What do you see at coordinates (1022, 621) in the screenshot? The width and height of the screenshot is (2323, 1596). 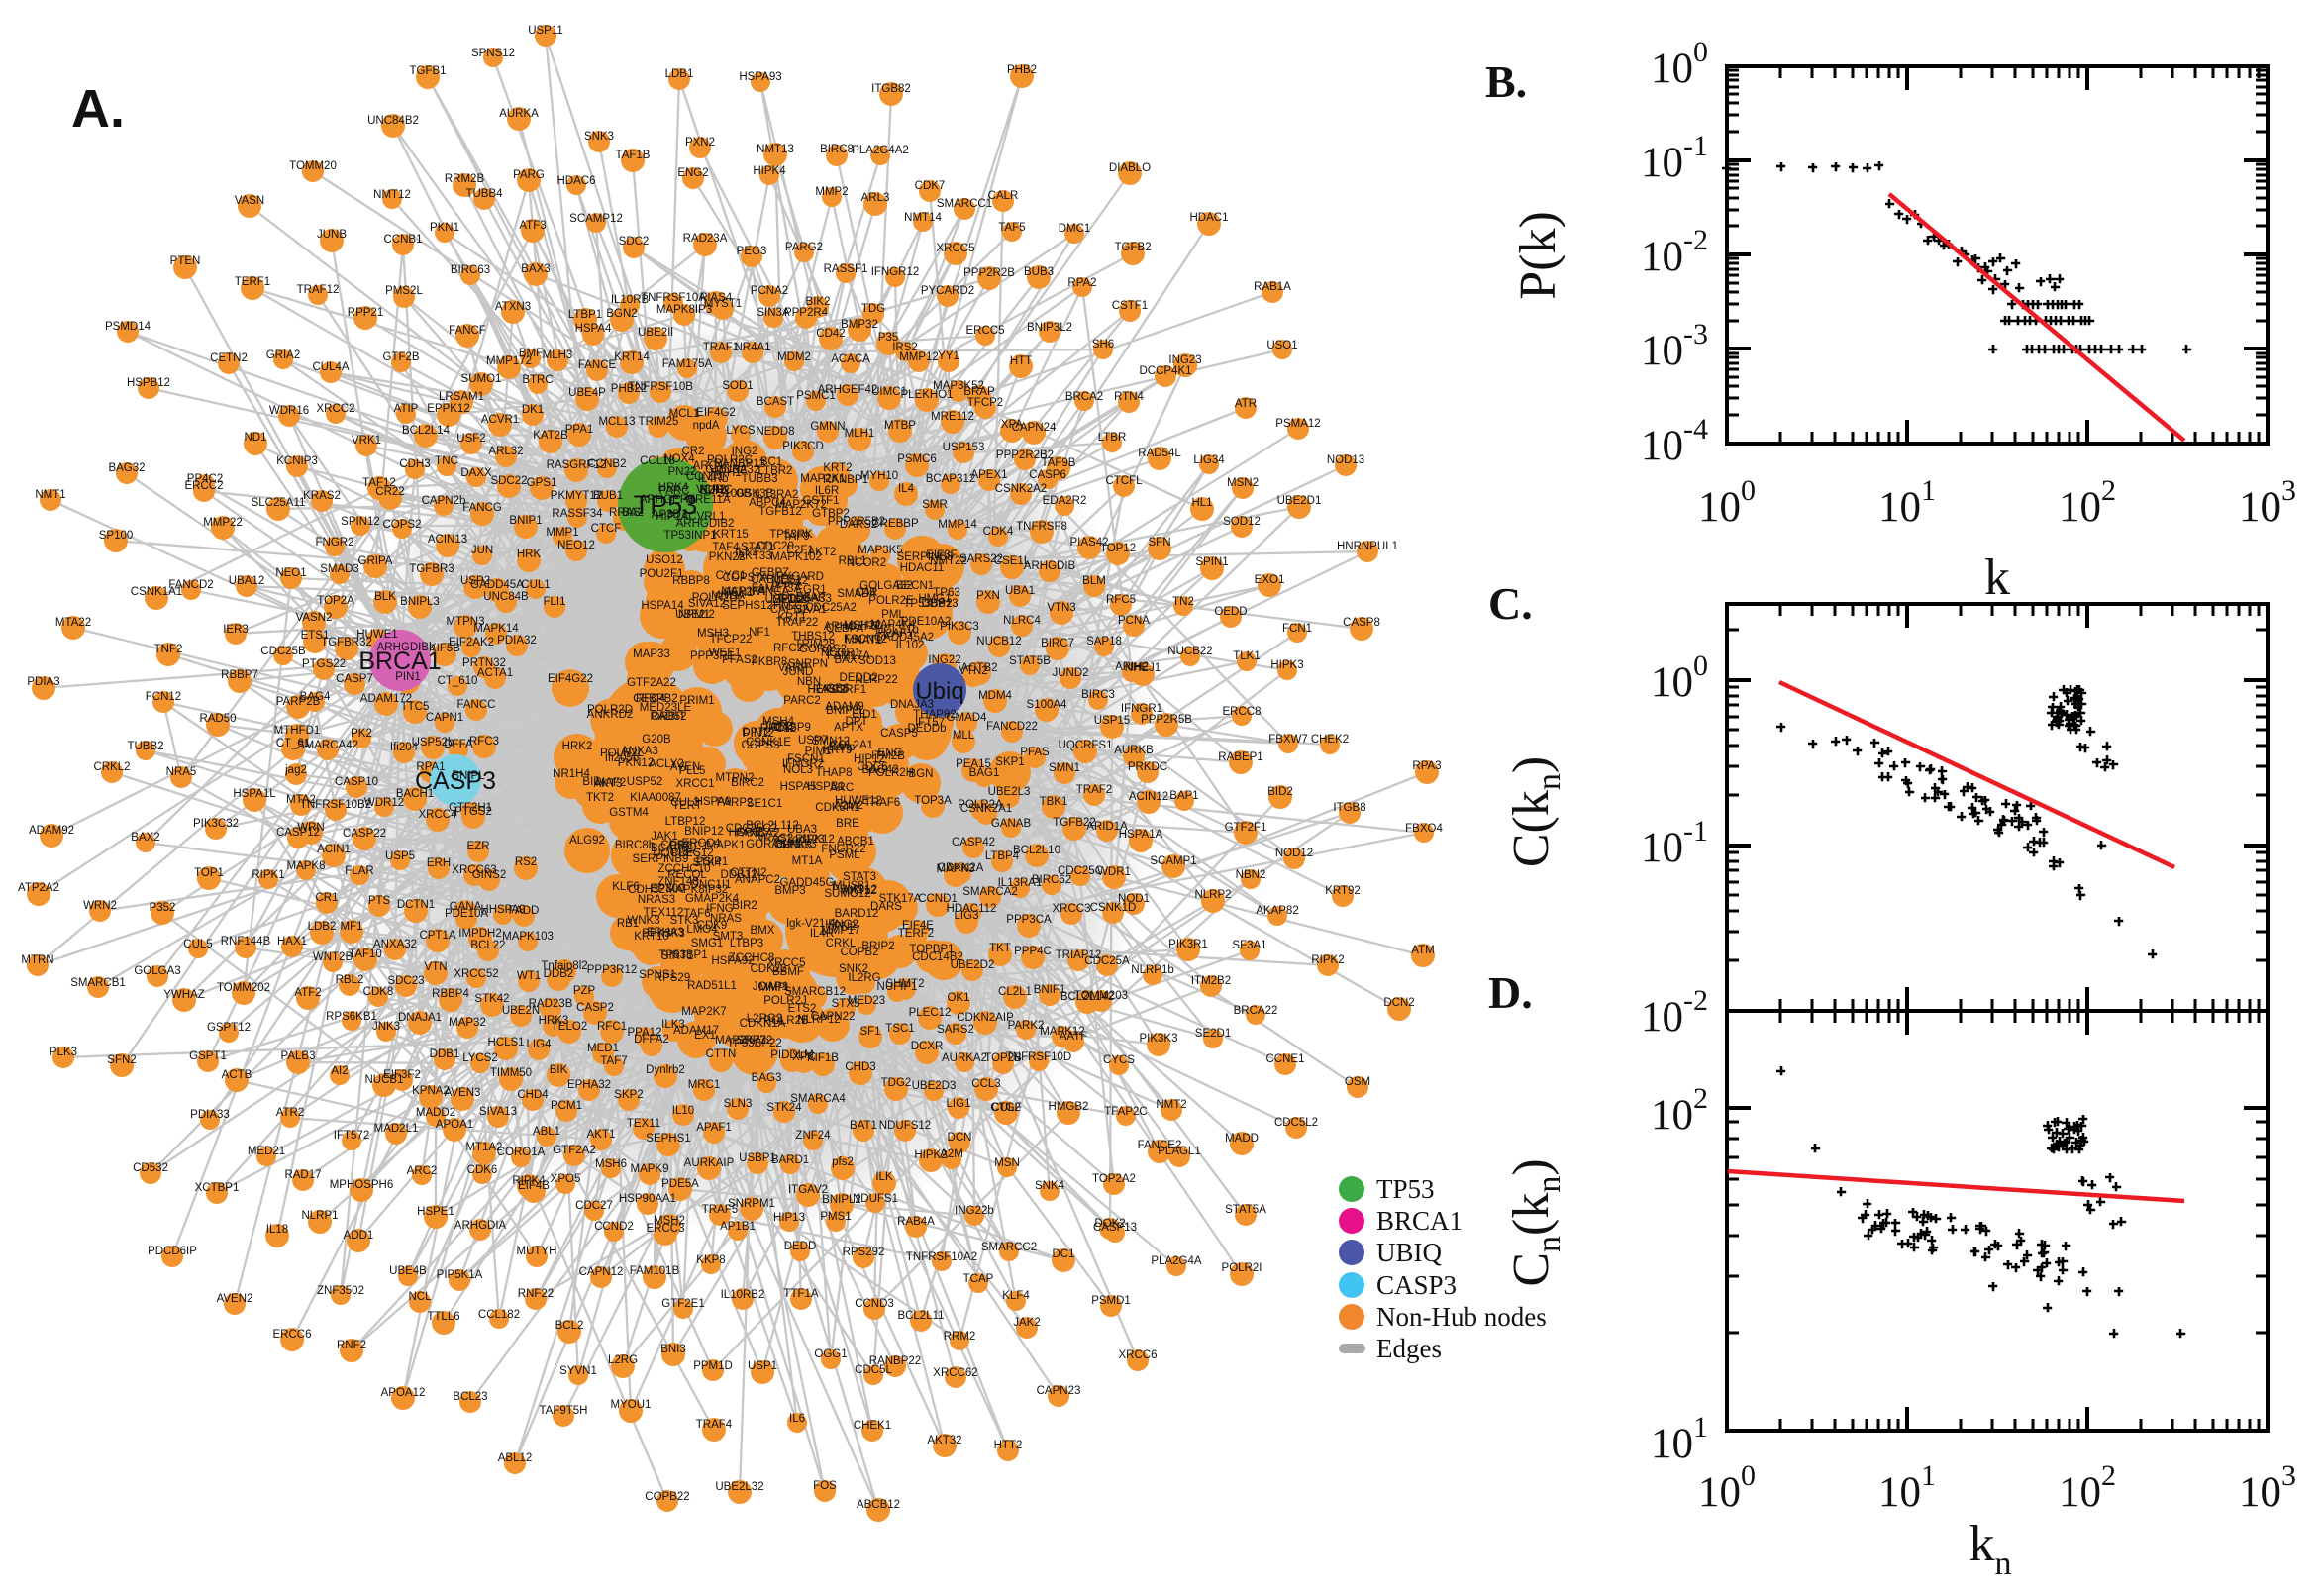 I see `svg-text: NLRC4` at bounding box center [1022, 621].